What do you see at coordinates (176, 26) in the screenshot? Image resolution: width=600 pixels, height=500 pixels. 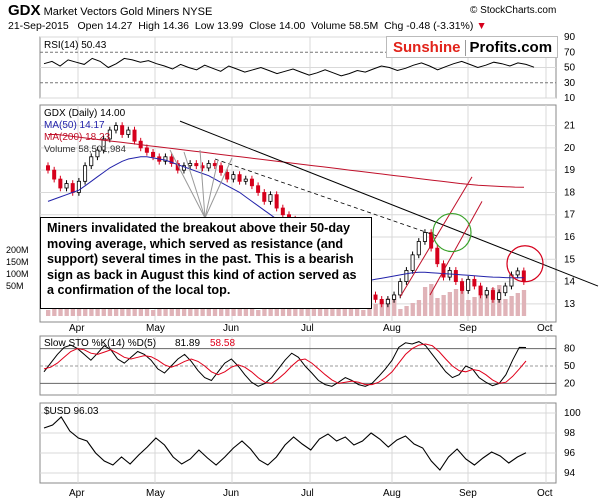 I see `quote-high: 14.36` at bounding box center [176, 26].